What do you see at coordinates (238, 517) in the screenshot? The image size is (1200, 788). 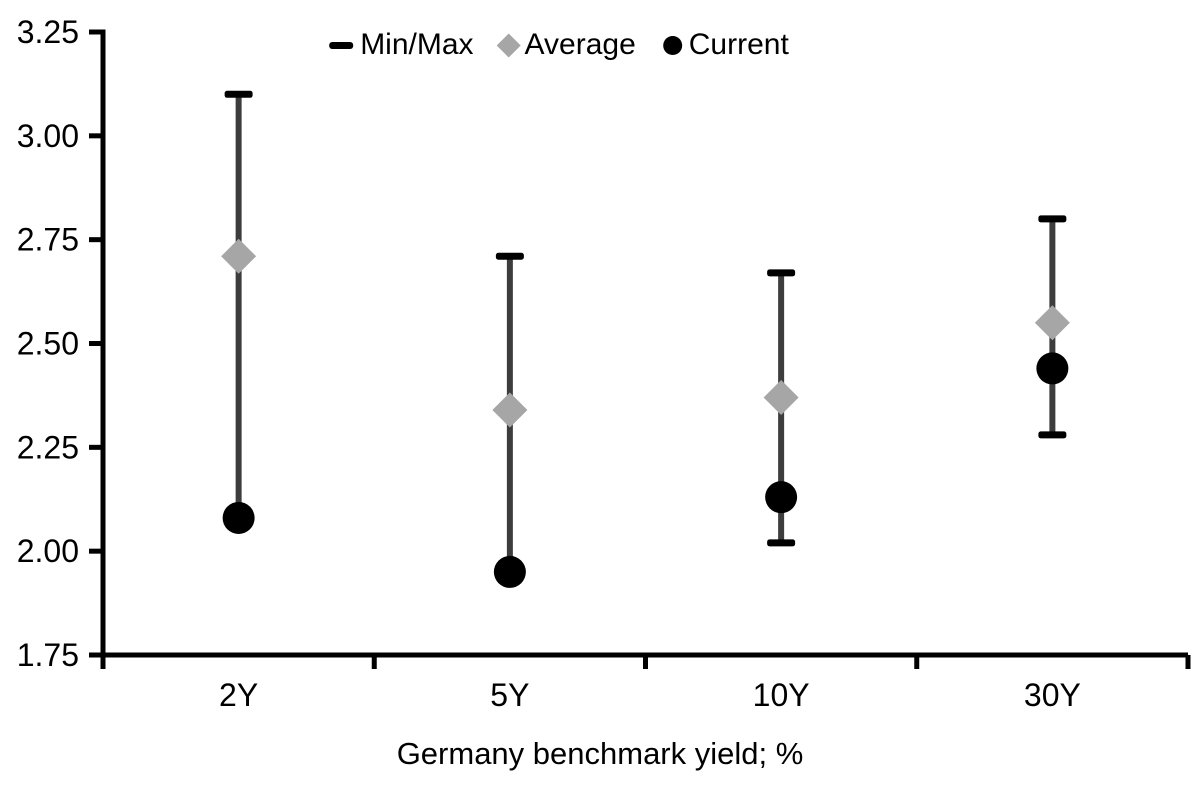 I see `current-marker-2Y` at bounding box center [238, 517].